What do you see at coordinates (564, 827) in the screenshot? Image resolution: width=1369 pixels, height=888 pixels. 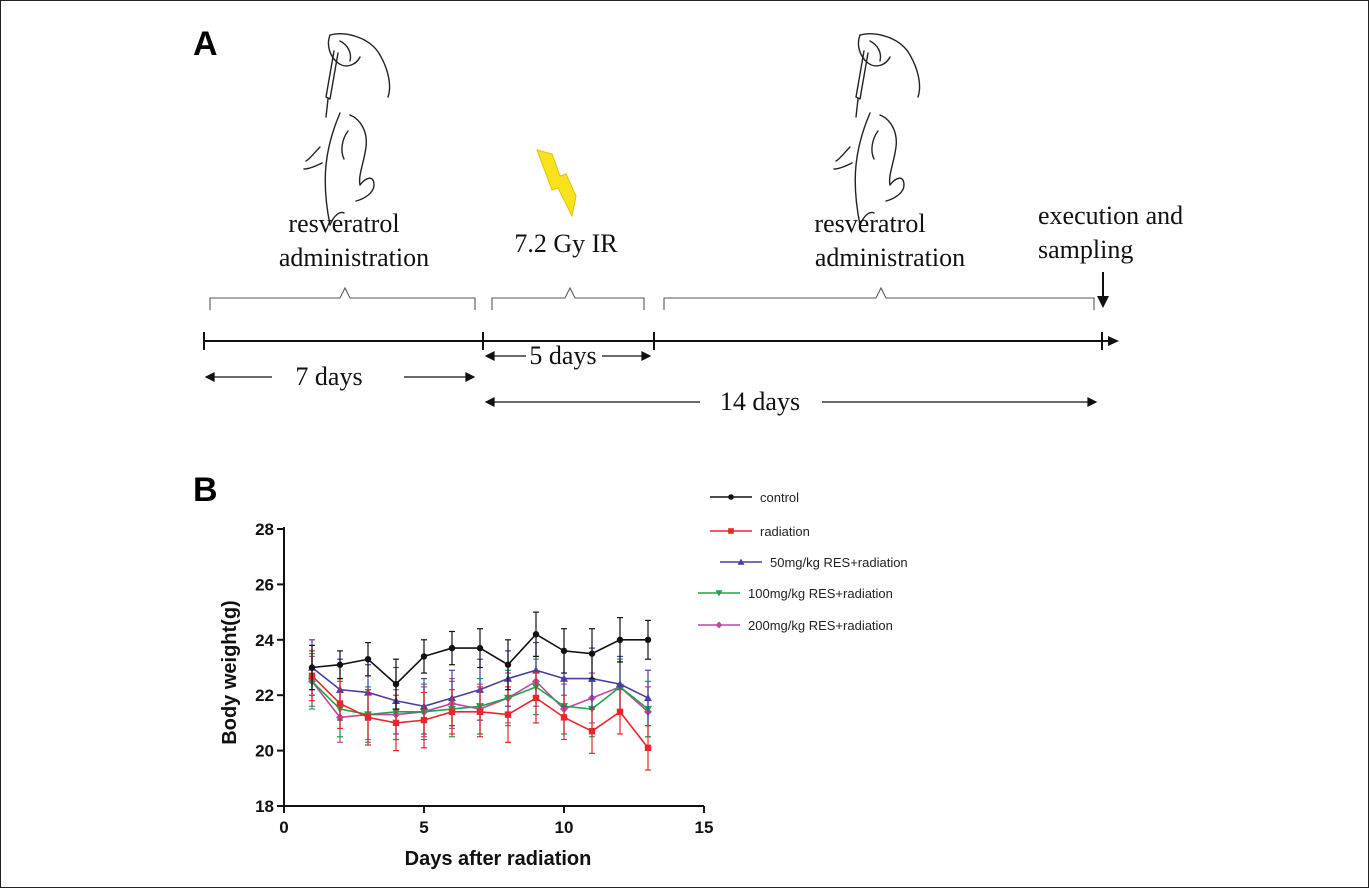 I see `x-tick-label: 10` at bounding box center [564, 827].